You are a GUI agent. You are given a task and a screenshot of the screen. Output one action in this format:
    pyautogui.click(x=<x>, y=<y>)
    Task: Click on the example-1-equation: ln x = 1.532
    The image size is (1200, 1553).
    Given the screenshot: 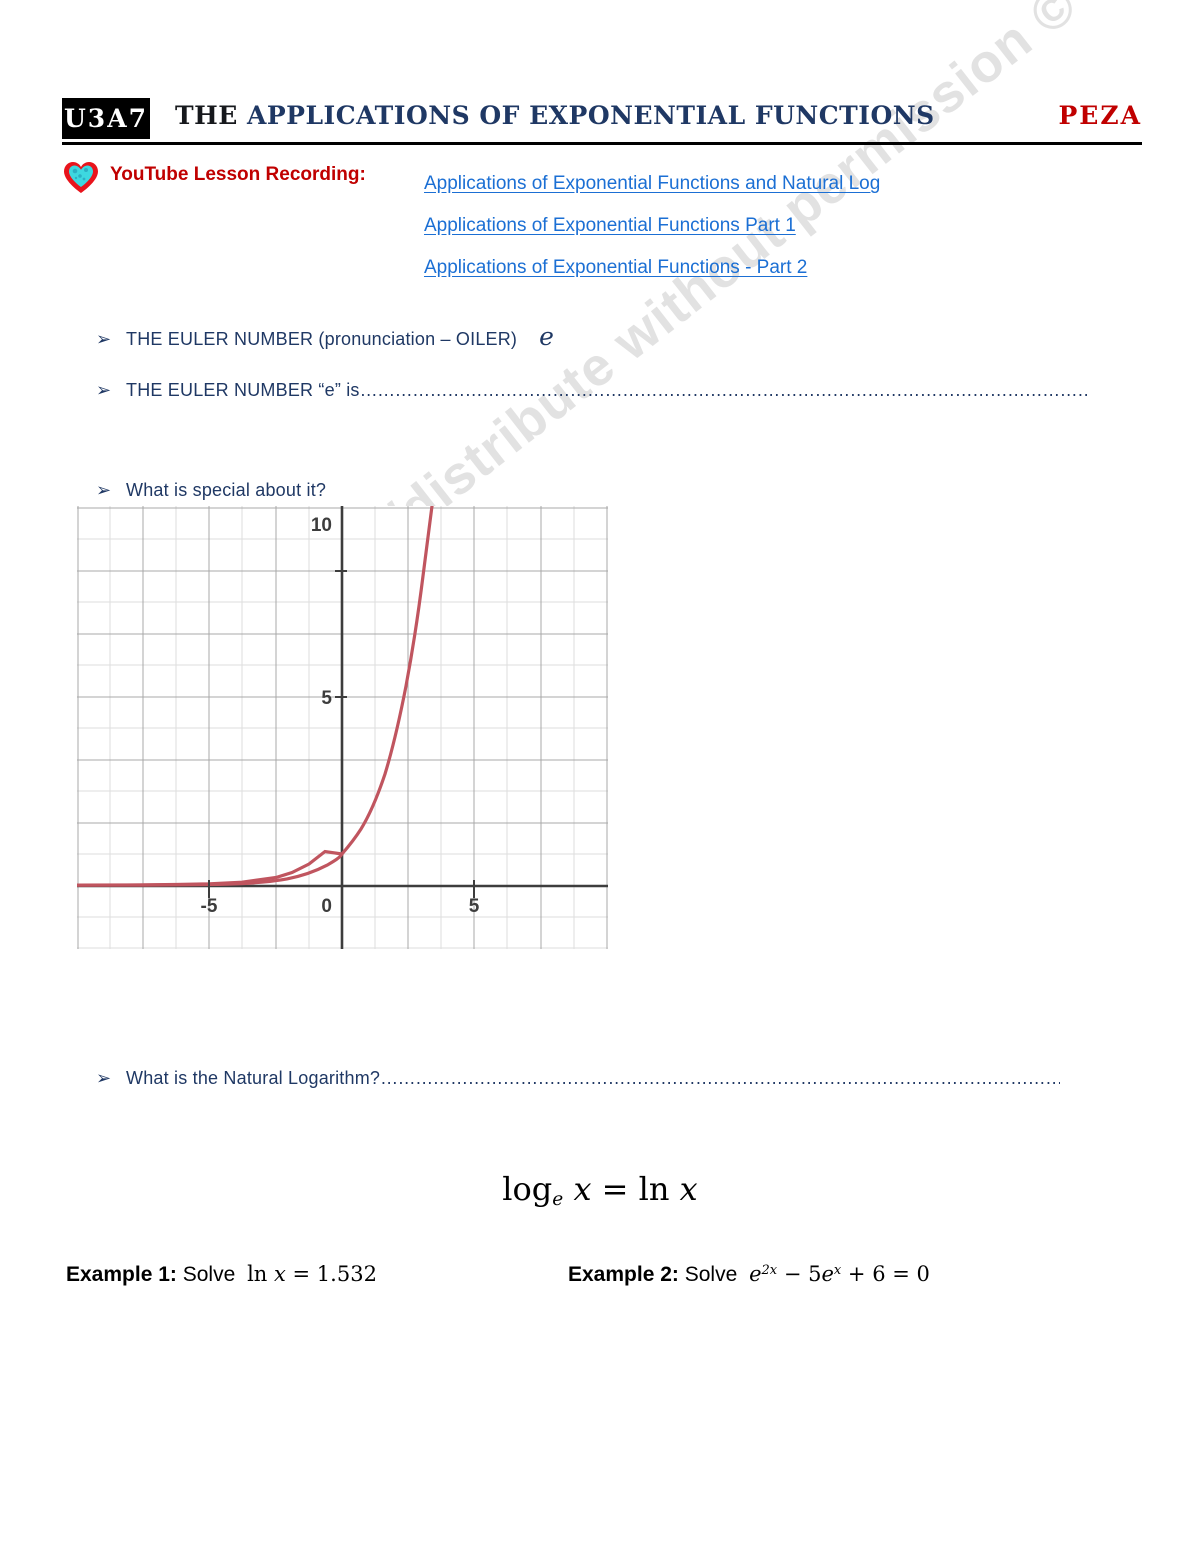 What is the action you would take?
    pyautogui.click(x=312, y=1274)
    